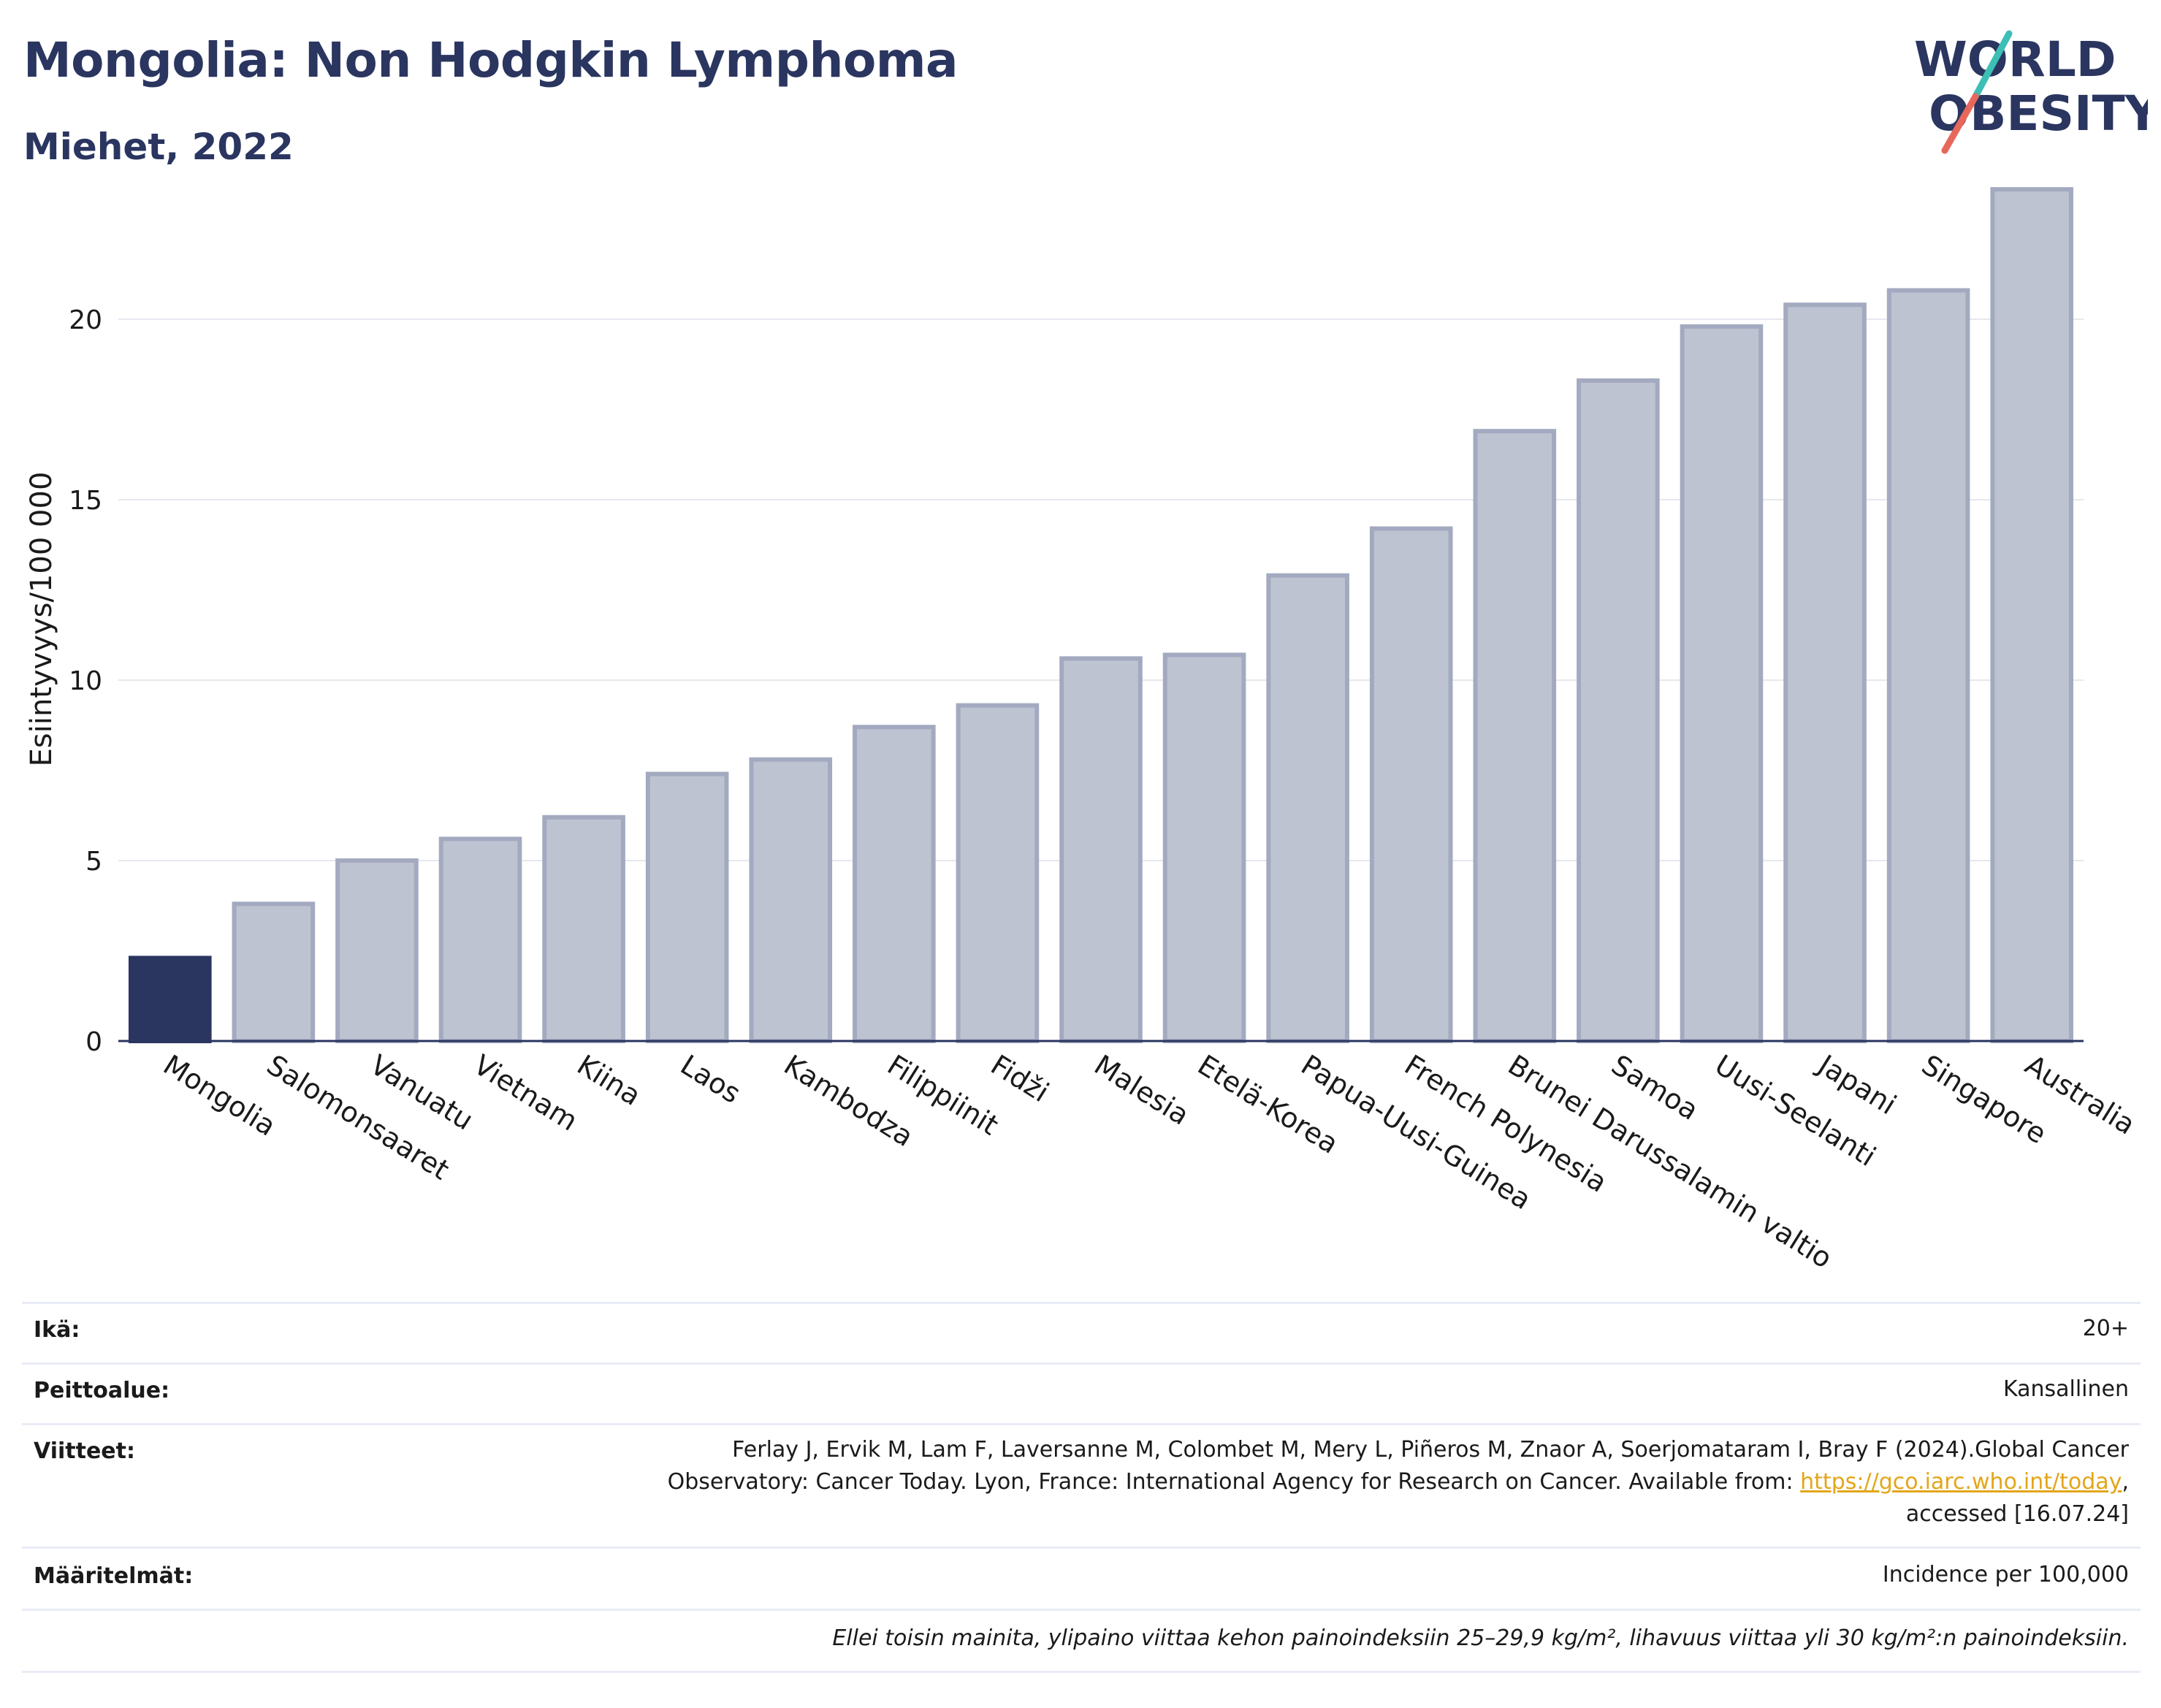  I want to click on meta-defs-value: Incidence per 100,000, so click(2006, 1574).